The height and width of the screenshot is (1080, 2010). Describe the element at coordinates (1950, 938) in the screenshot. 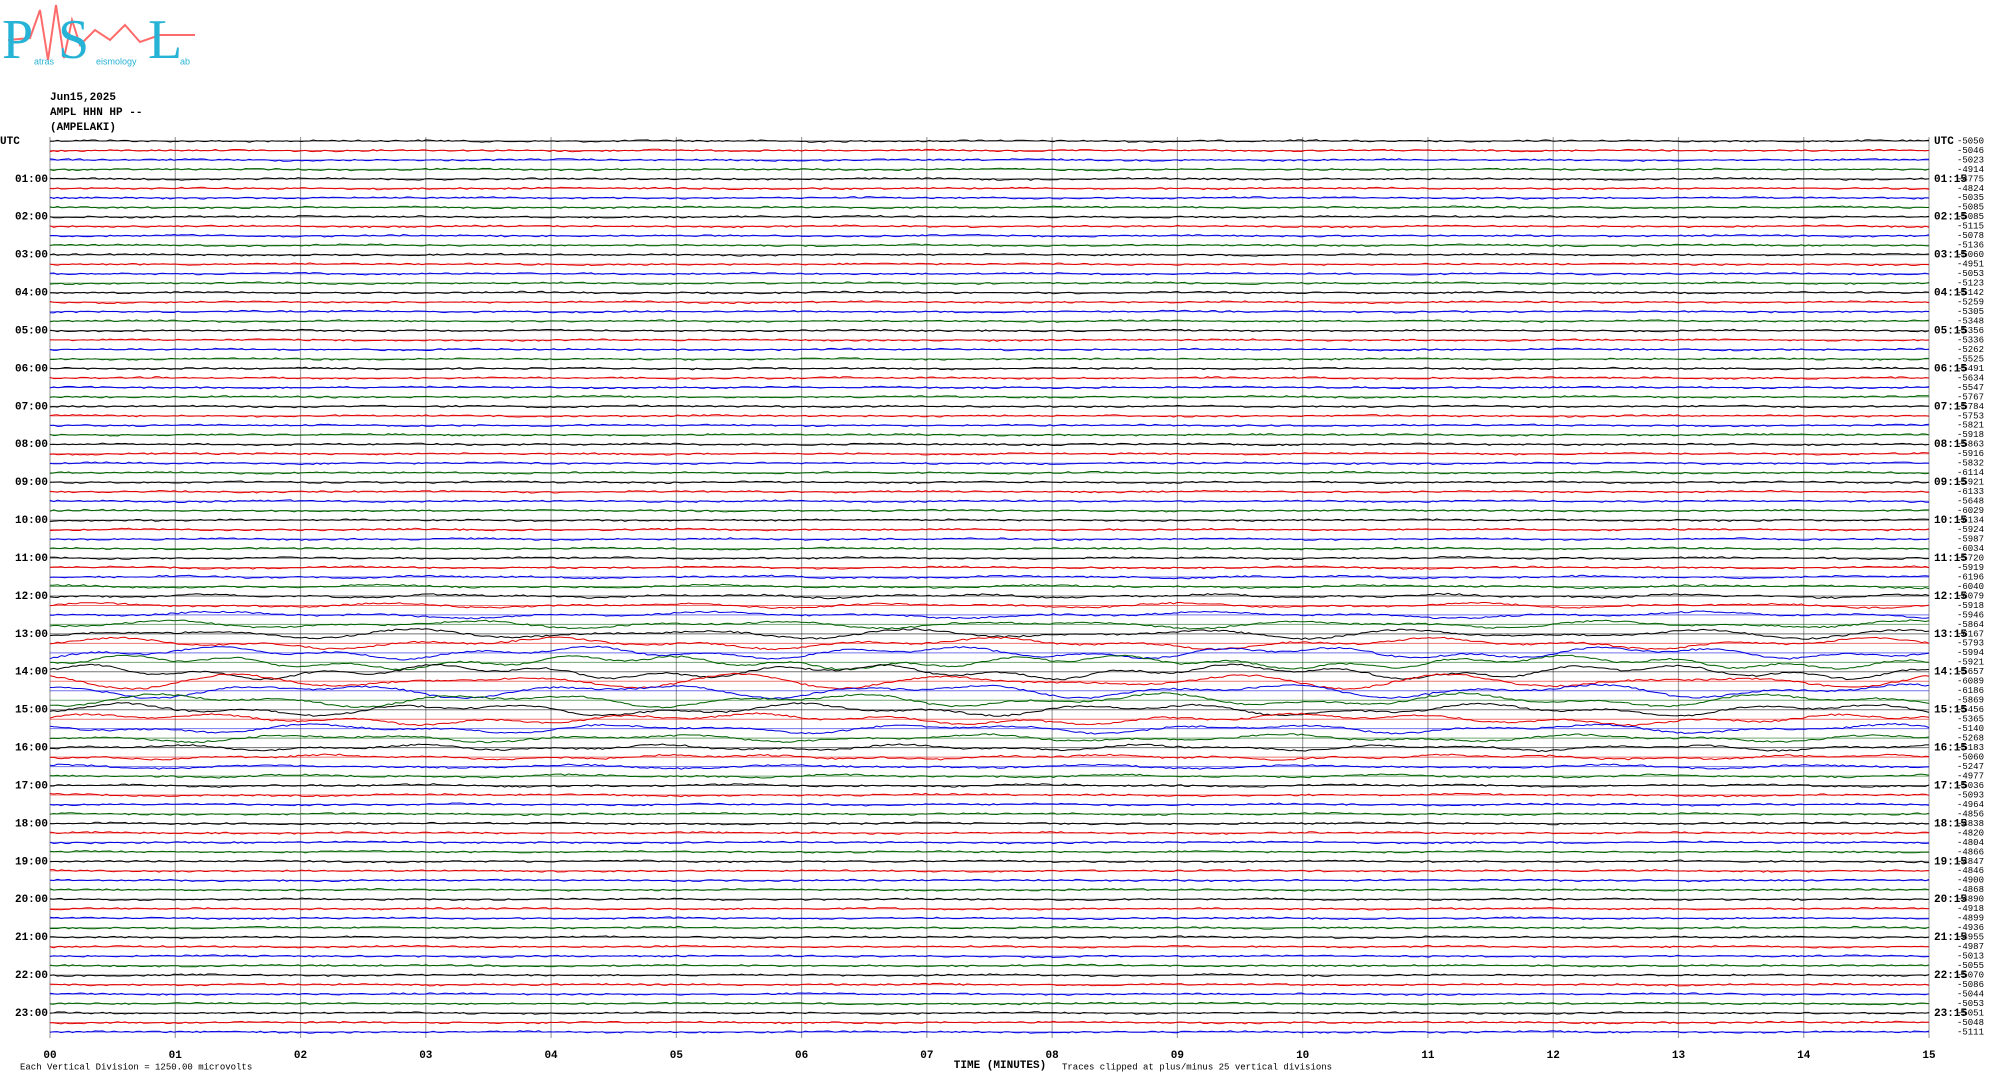

I see `hour-label-right: 21:15` at that location.